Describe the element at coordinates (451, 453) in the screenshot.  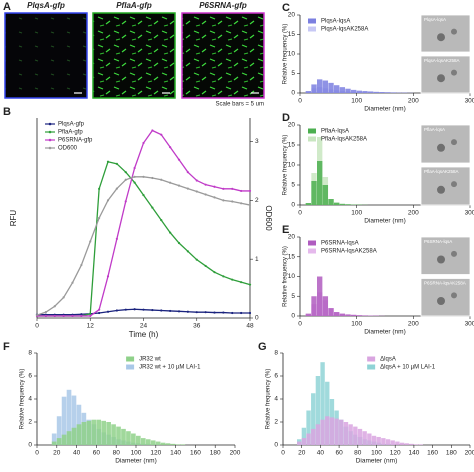
I see `x-tick-label: 180` at that location.